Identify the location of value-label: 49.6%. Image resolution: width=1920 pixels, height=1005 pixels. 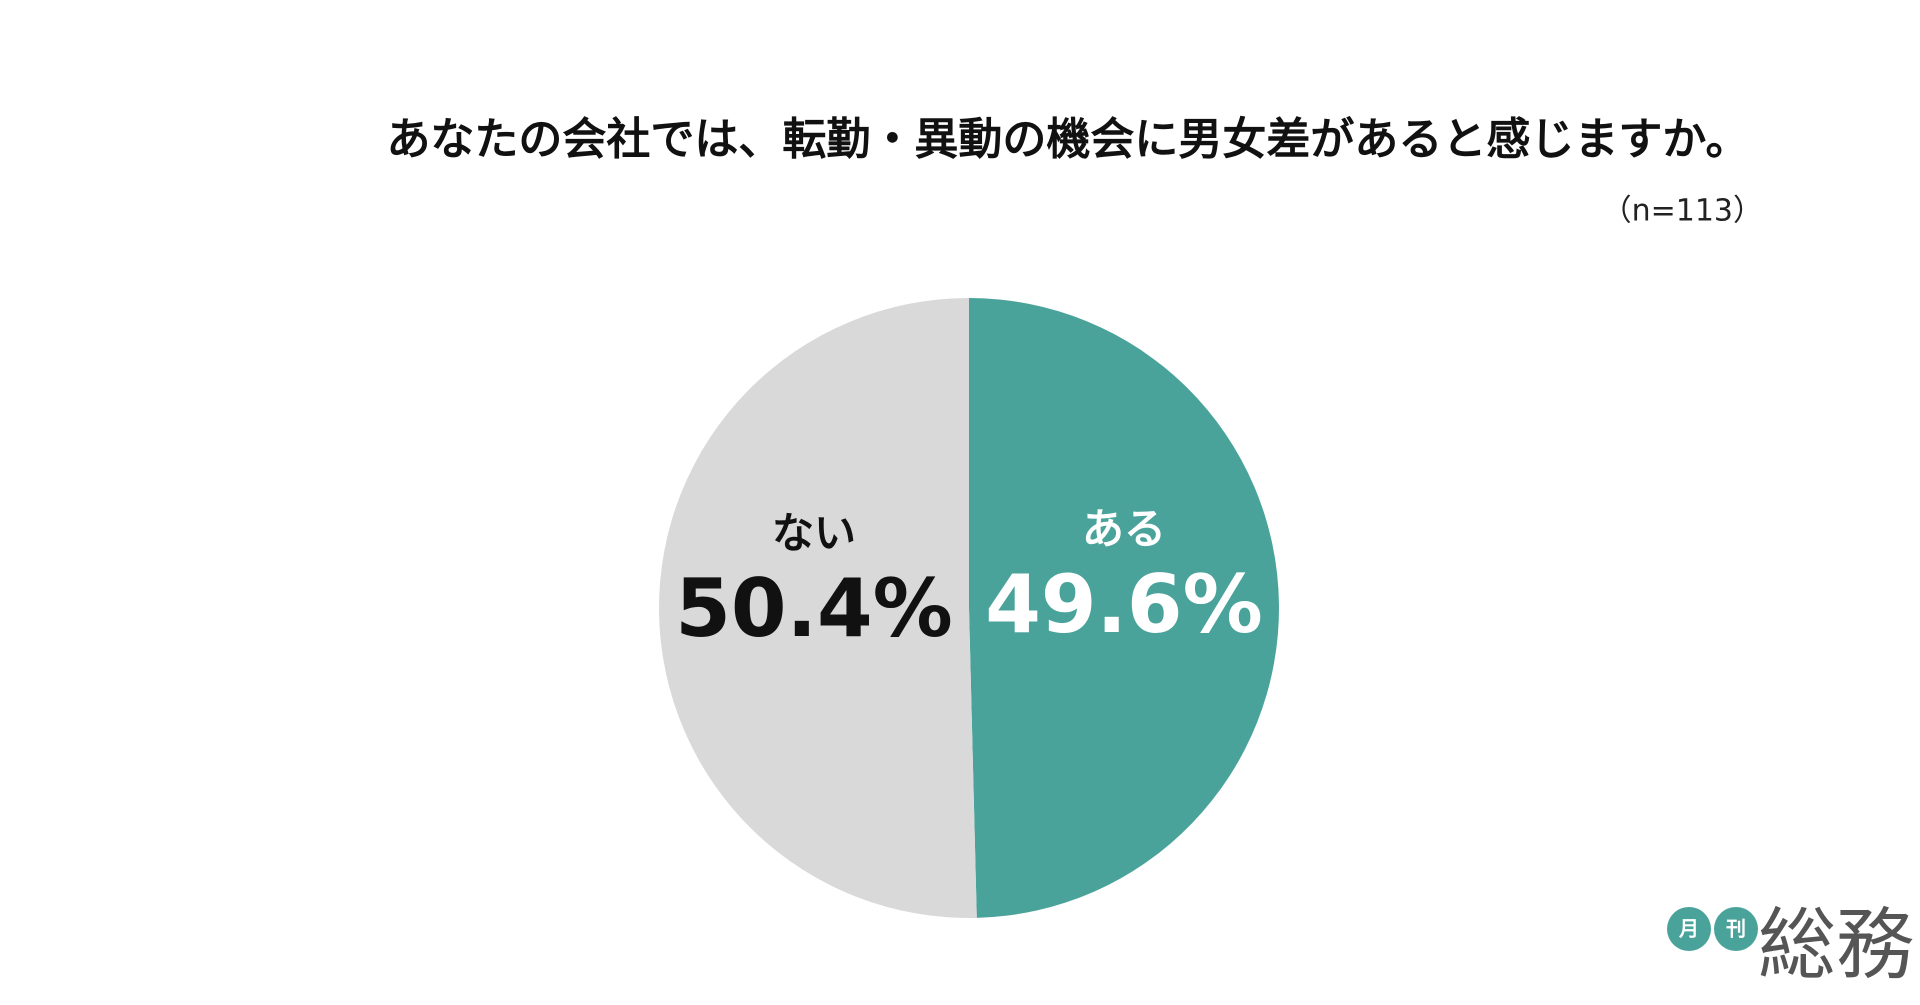
(1124, 604).